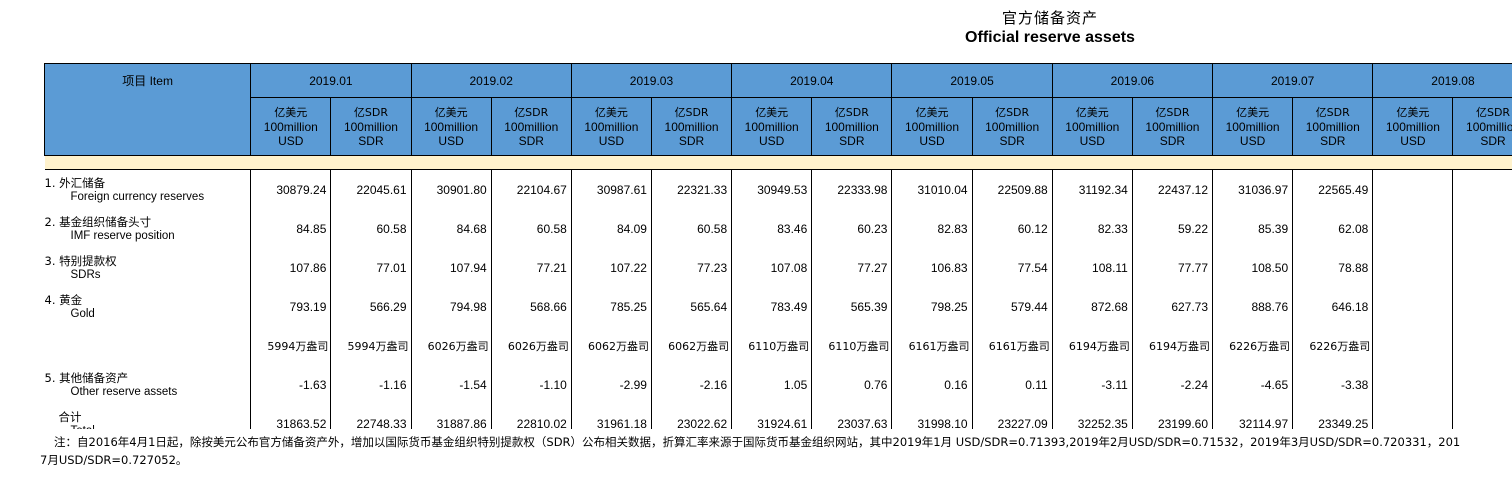 The height and width of the screenshot is (483, 1512). Describe the element at coordinates (852, 416) in the screenshot. I see `table-cell: 23037.63` at that location.